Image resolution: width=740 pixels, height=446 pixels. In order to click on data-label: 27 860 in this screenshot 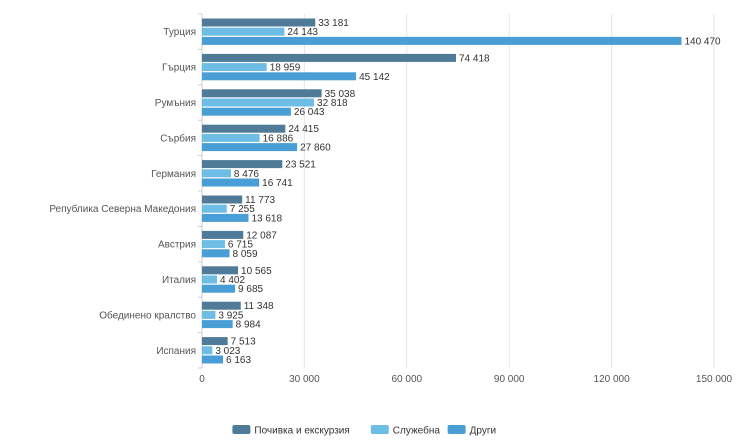, I will do `click(315, 148)`.